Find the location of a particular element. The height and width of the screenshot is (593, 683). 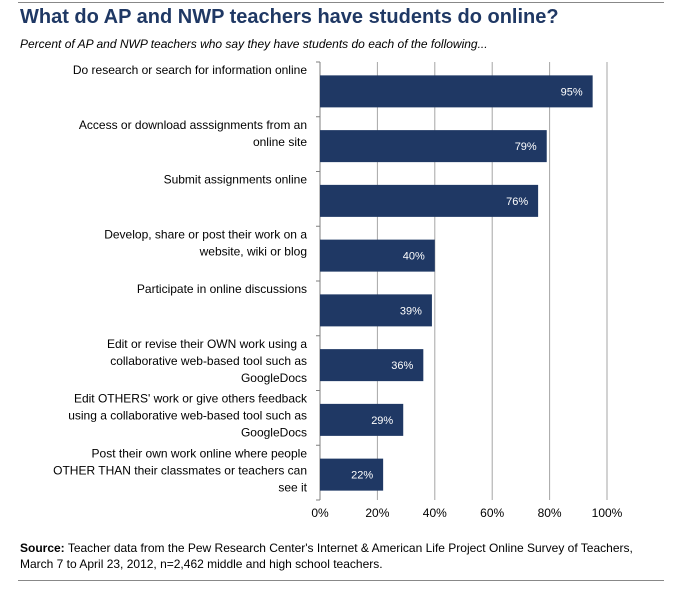

category-label: see it is located at coordinates (292, 487).